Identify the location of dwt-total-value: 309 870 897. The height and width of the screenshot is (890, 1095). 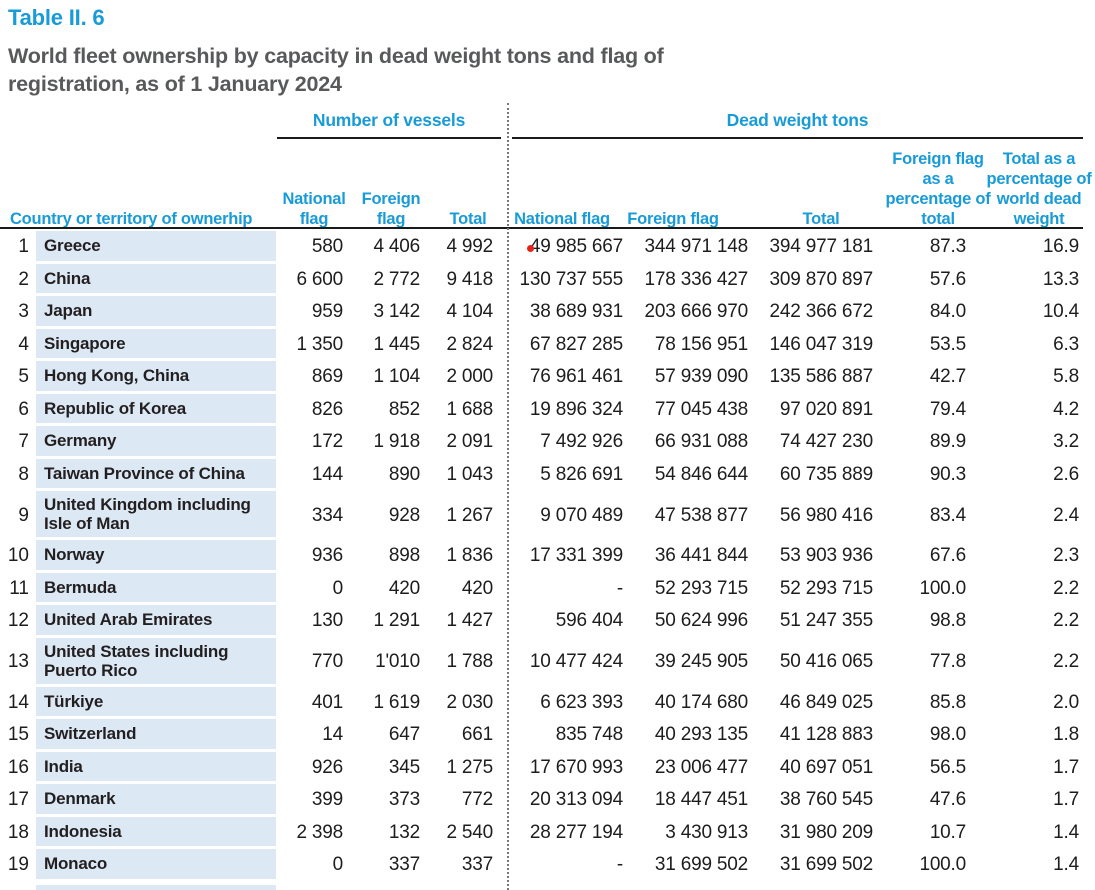
(821, 279).